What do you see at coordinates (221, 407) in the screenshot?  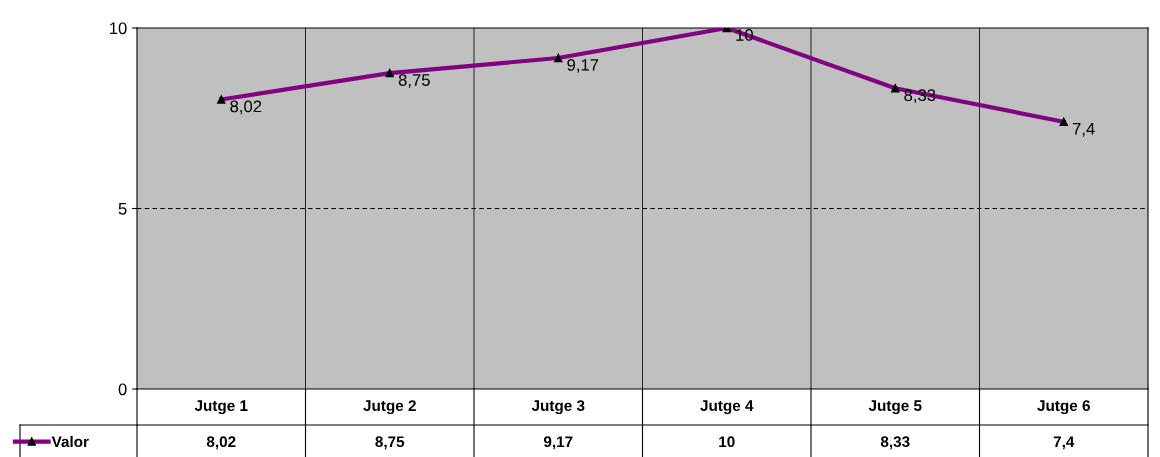 I see `x-tick-label: Jutge 1` at bounding box center [221, 407].